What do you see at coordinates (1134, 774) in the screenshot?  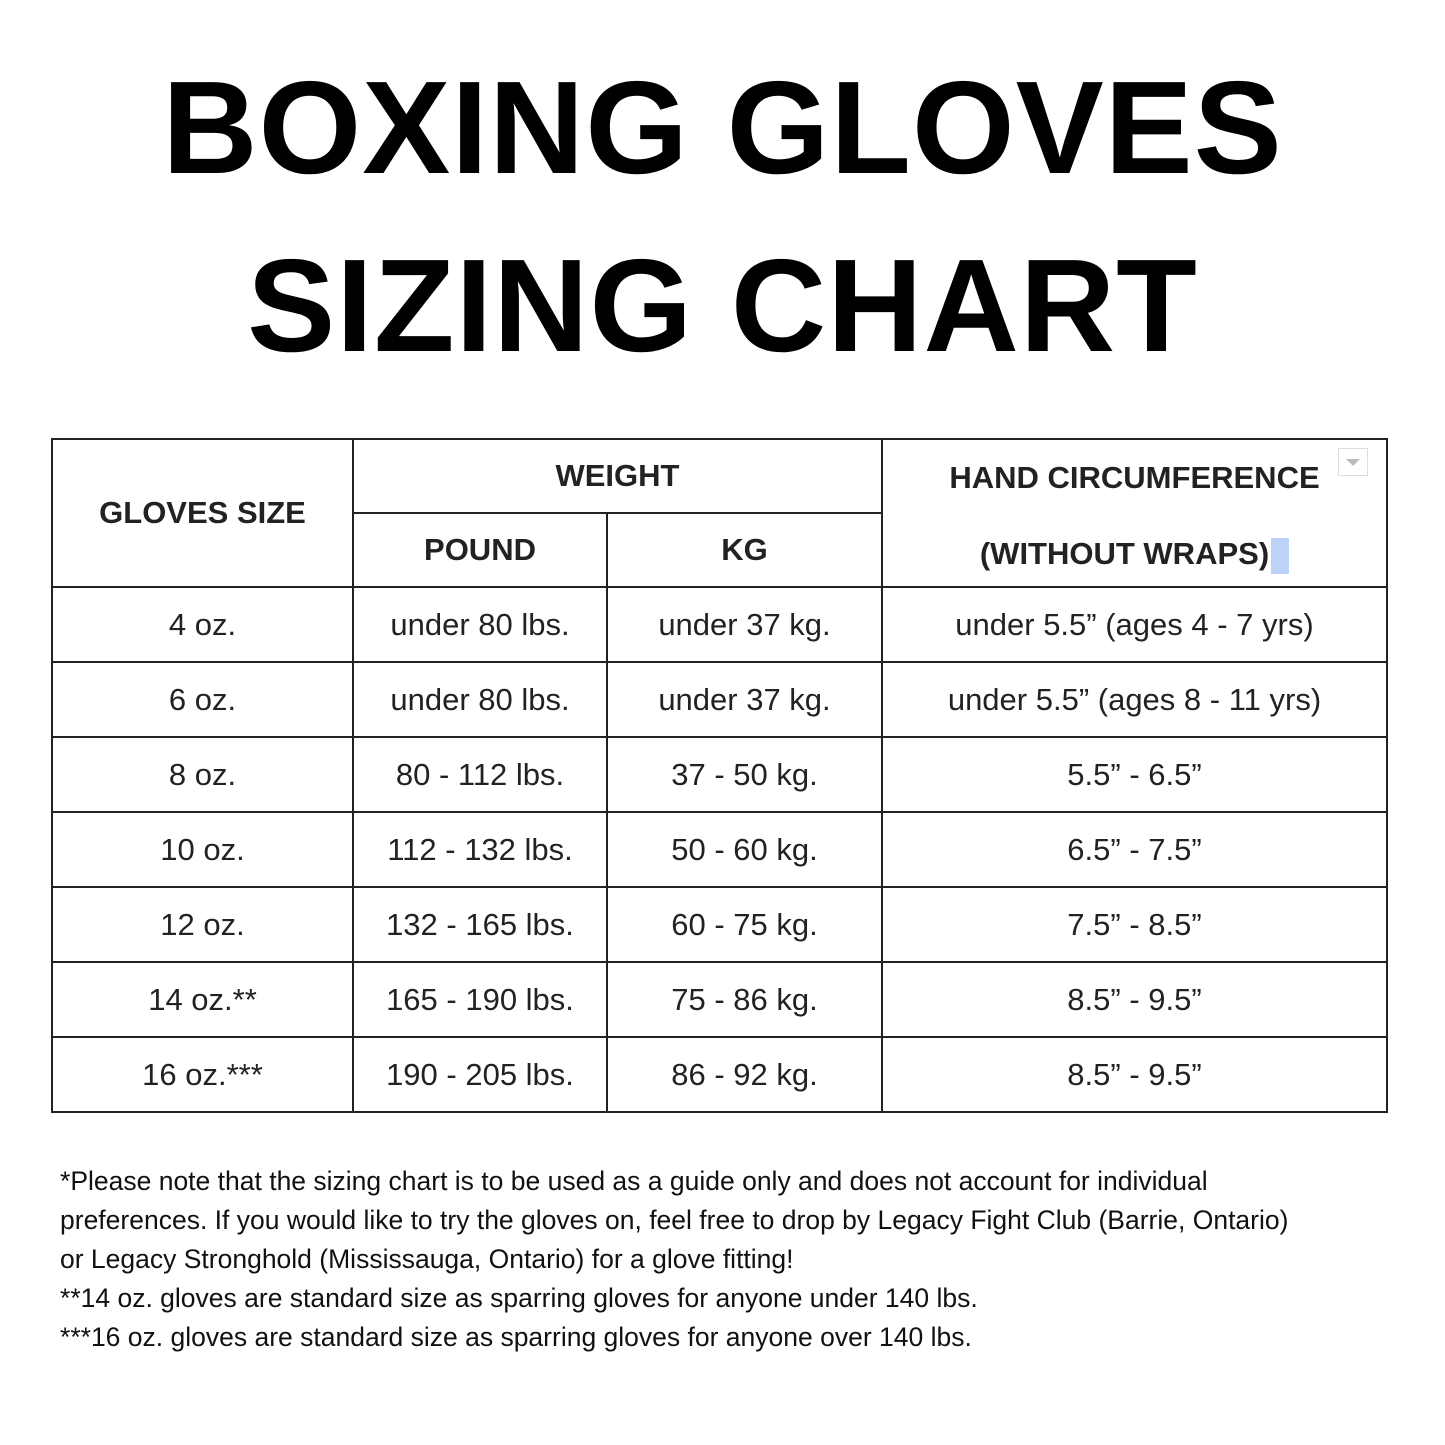 I see `cell-hand-circumference: 5.5” - 6.5”` at bounding box center [1134, 774].